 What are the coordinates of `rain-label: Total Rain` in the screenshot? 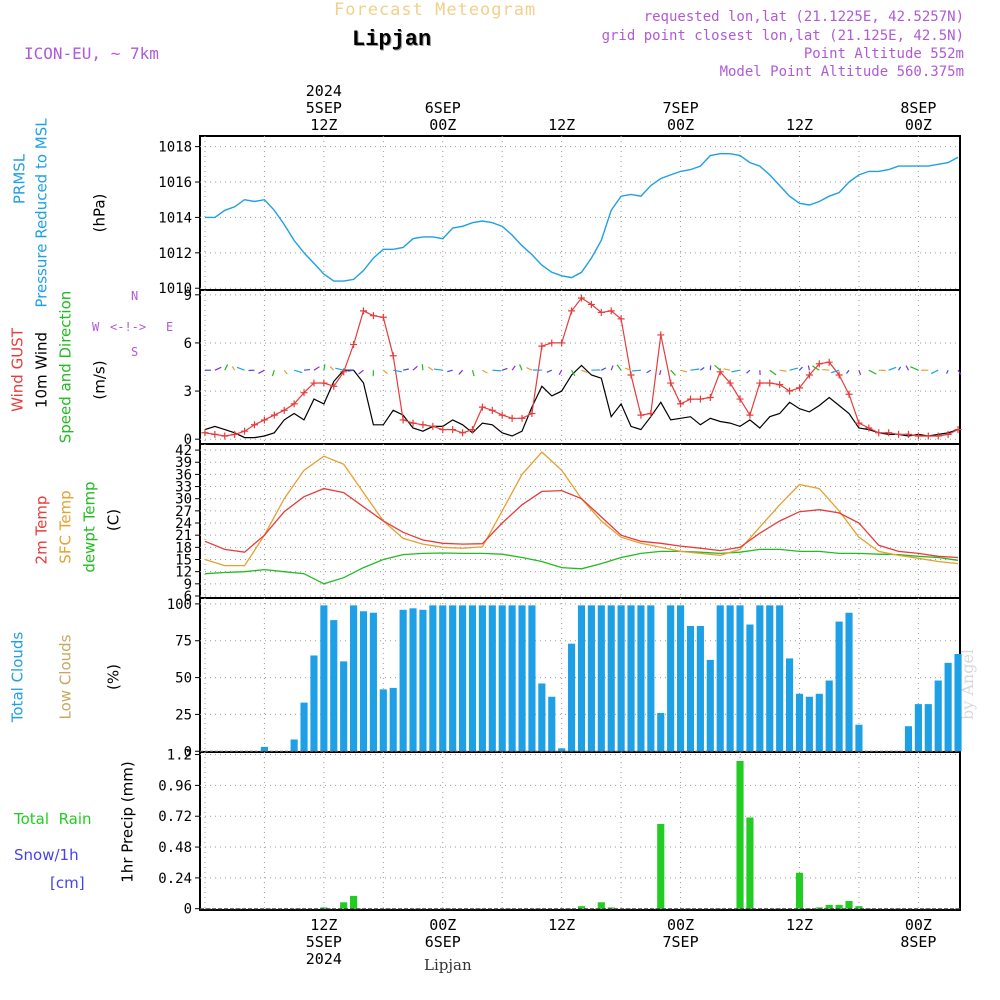 It's located at (53, 819).